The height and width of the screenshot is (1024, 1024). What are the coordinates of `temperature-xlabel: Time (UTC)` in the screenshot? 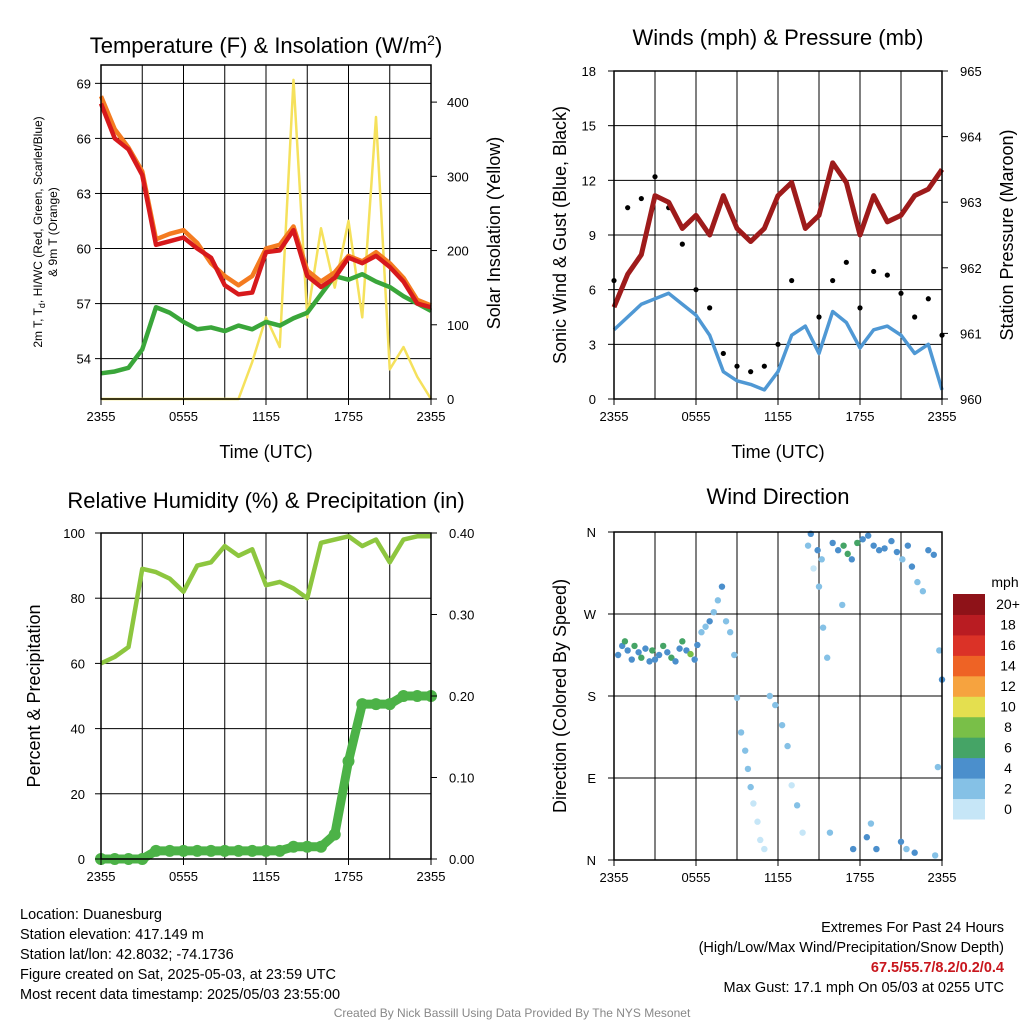 It's located at (265, 452).